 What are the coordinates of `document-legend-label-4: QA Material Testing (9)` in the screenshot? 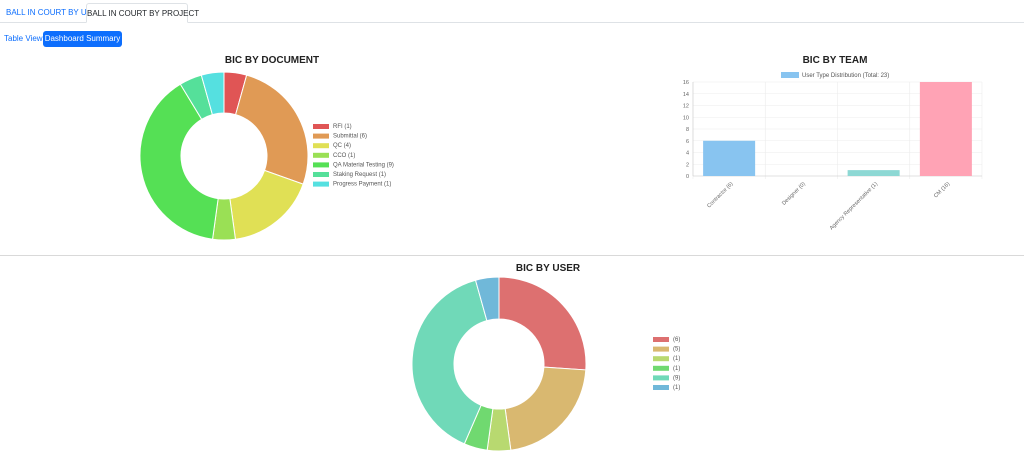 It's located at (363, 165).